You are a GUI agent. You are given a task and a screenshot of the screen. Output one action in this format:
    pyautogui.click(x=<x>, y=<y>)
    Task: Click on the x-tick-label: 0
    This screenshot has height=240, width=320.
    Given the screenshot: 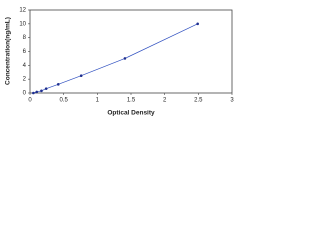 What is the action you would take?
    pyautogui.click(x=30, y=101)
    